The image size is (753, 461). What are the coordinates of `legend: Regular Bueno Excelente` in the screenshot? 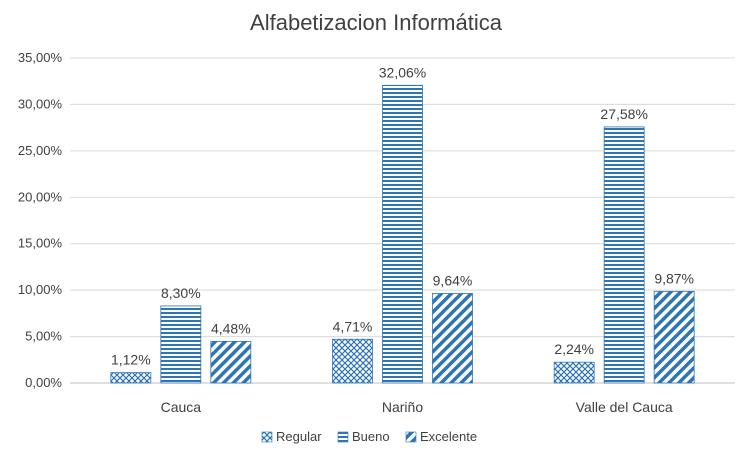 It's located at (369, 436).